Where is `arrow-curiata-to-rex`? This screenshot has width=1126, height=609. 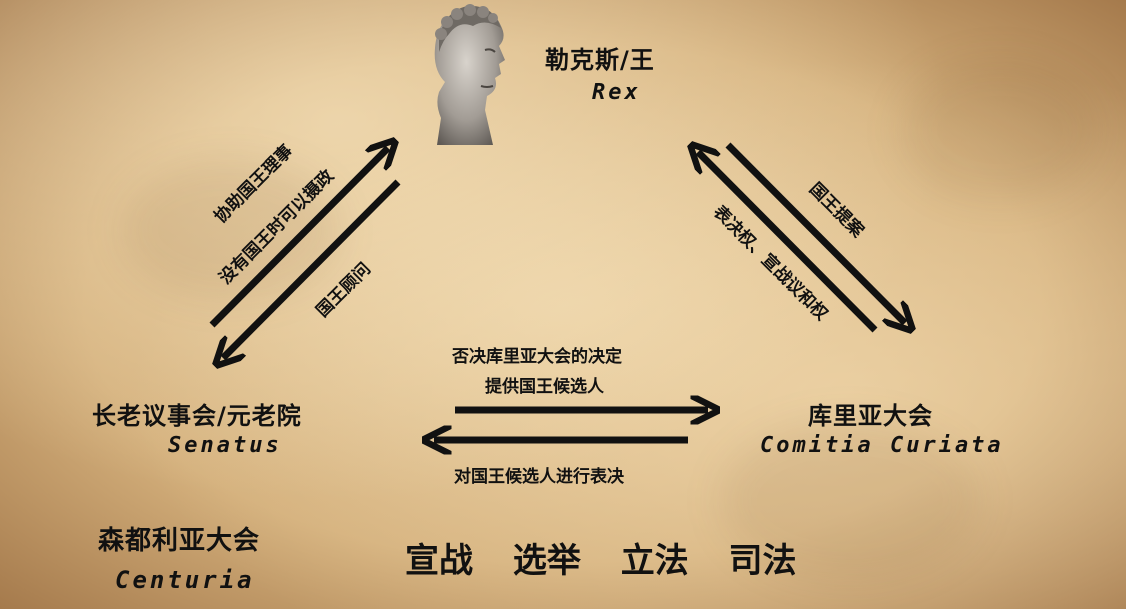 arrow-curiata-to-rex is located at coordinates (788, 242).